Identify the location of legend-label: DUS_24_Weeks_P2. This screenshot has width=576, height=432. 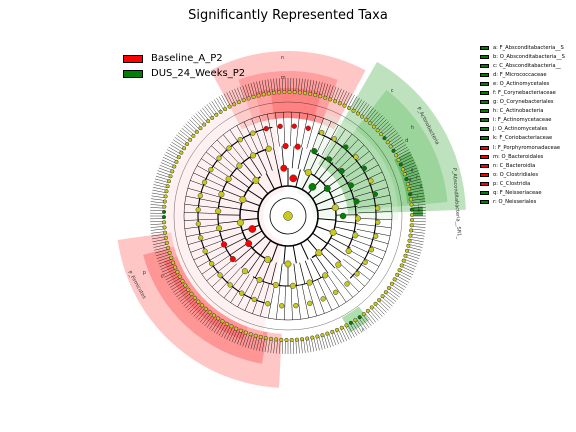
(198, 73).